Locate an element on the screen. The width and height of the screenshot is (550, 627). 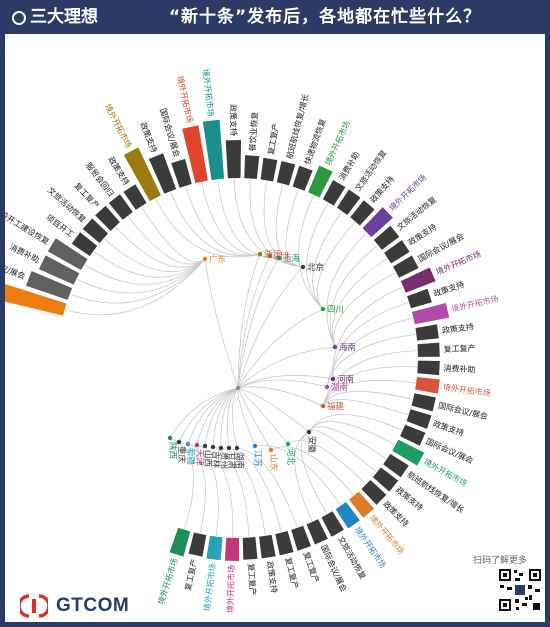
province-label: 河南 is located at coordinates (345, 379).